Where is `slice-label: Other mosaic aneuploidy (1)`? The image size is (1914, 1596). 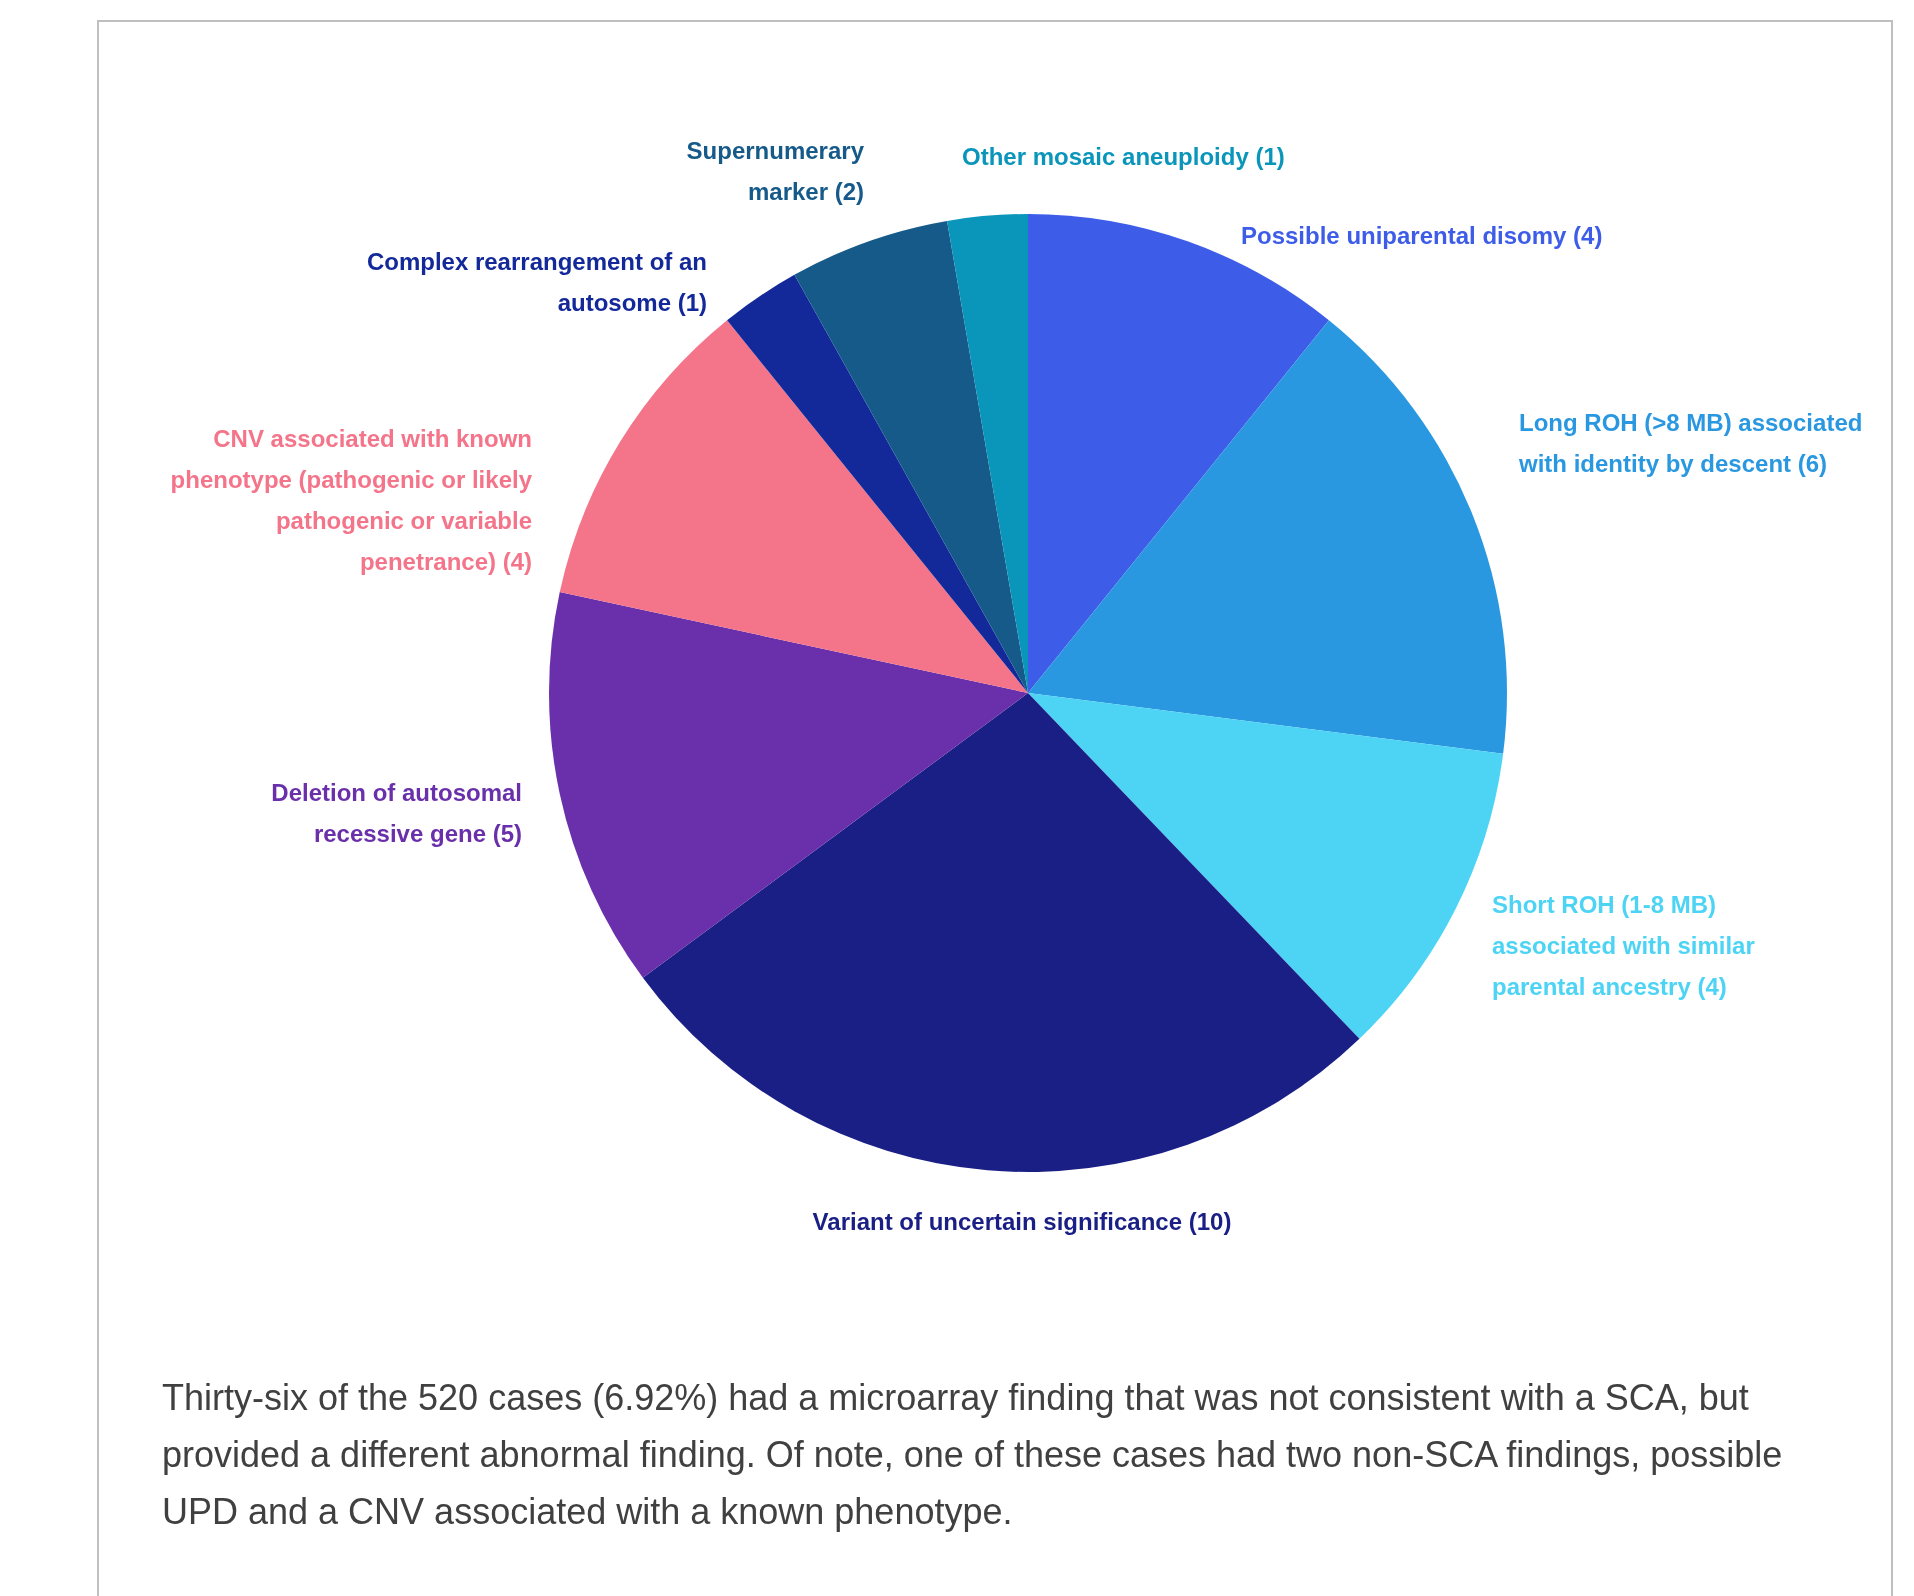 slice-label: Other mosaic aneuploidy (1) is located at coordinates (1123, 156).